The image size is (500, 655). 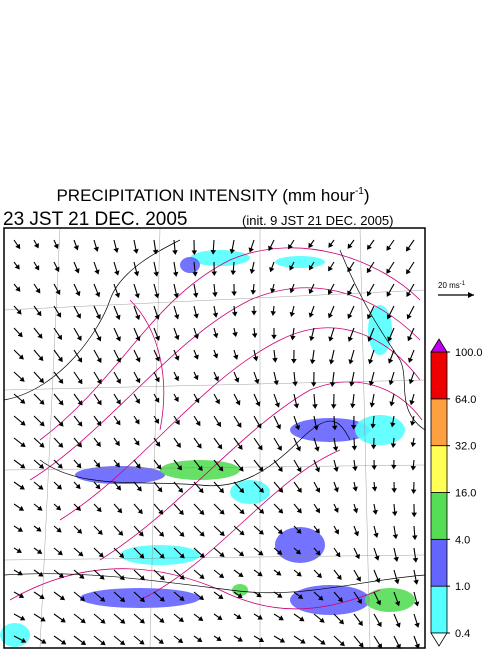 What do you see at coordinates (147, 365) in the screenshot?
I see `contour` at bounding box center [147, 365].